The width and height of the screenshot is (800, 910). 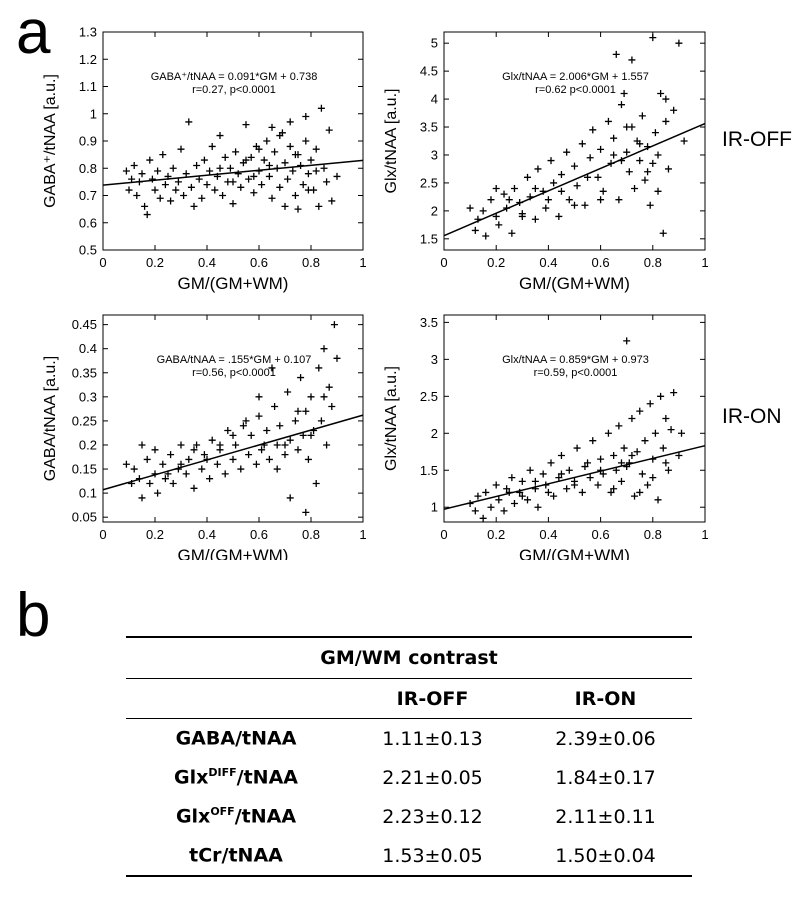 What do you see at coordinates (233, 553) in the screenshot?
I see `x-axis-label: GM/(GM+WM)` at bounding box center [233, 553].